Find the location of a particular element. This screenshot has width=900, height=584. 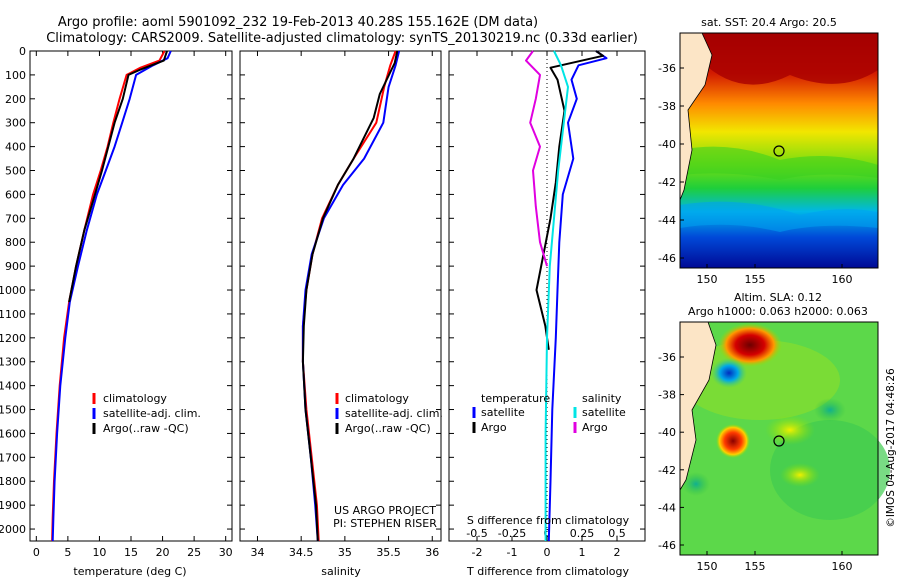

x-tick-label: 35 is located at coordinates (345, 552).